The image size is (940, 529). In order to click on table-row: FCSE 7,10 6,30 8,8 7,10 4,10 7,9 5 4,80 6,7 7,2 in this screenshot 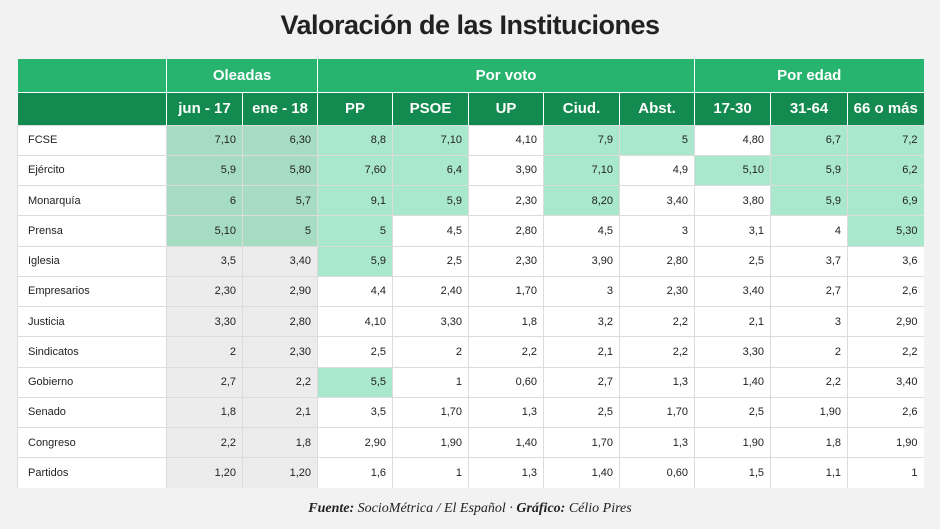, I will do `click(470, 140)`.